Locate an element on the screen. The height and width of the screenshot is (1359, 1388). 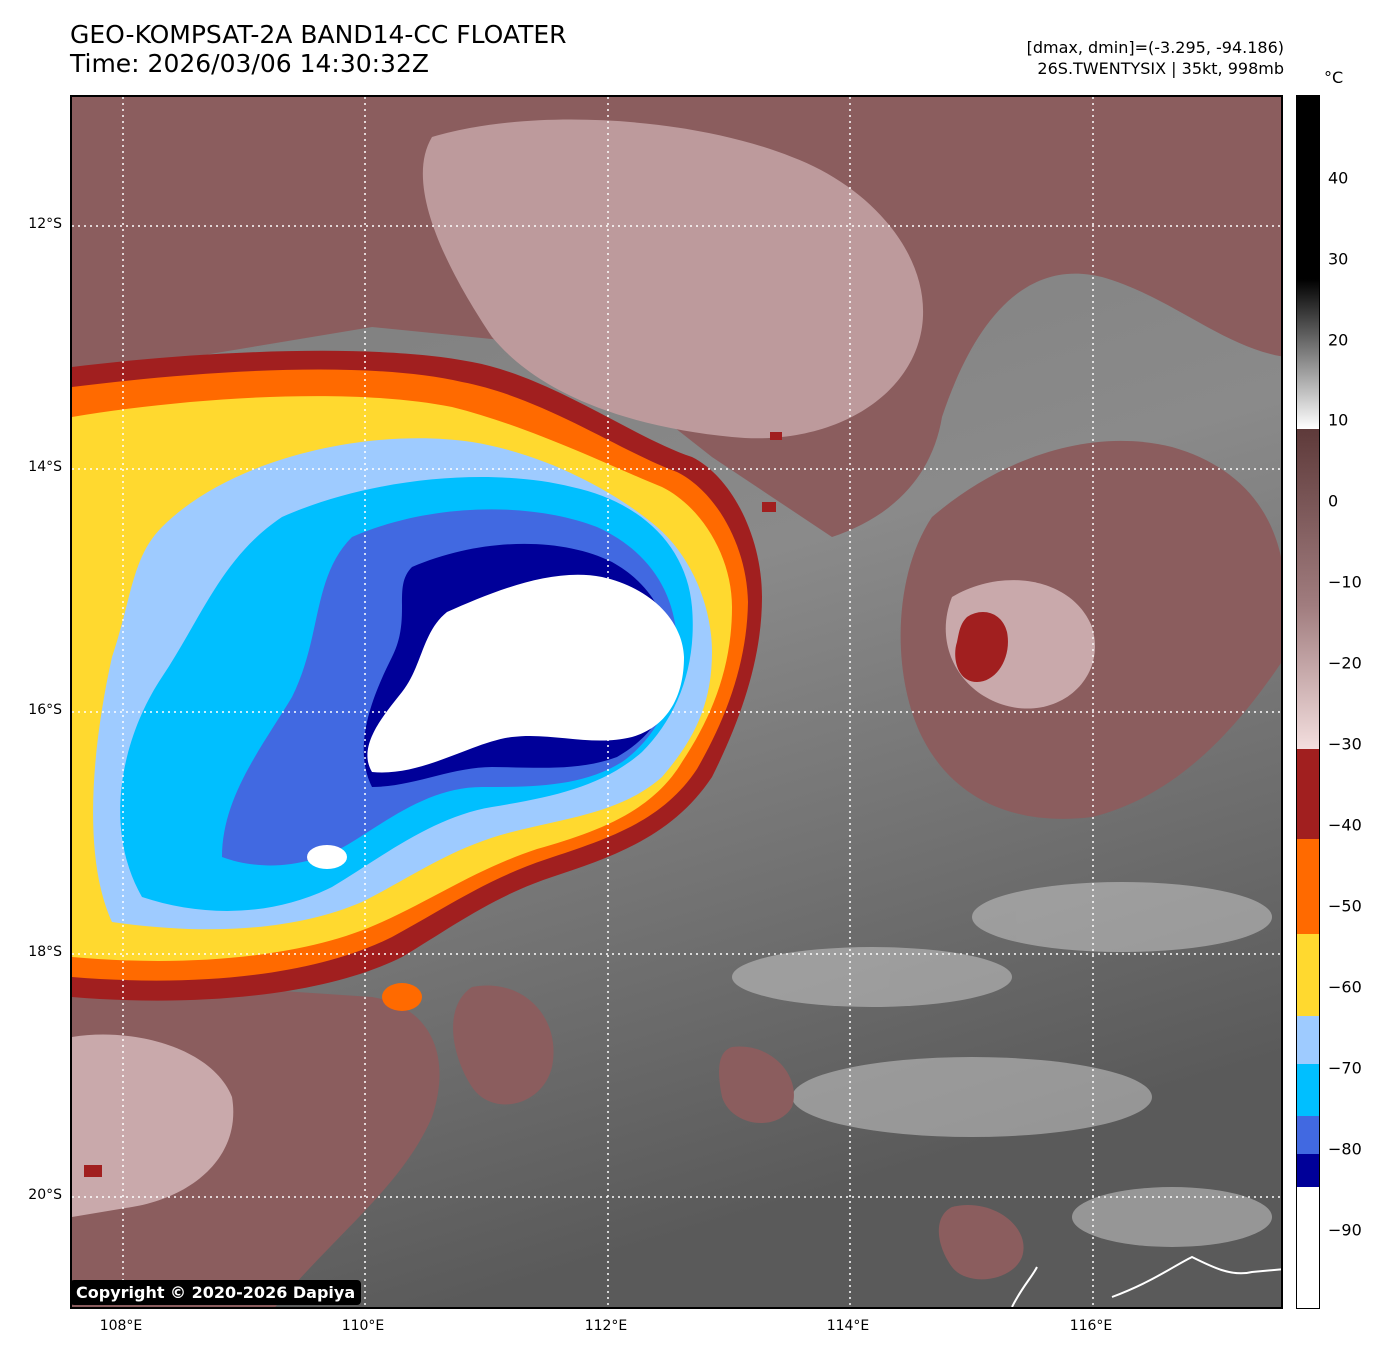
colorbar-scale is located at coordinates (1308, 702).